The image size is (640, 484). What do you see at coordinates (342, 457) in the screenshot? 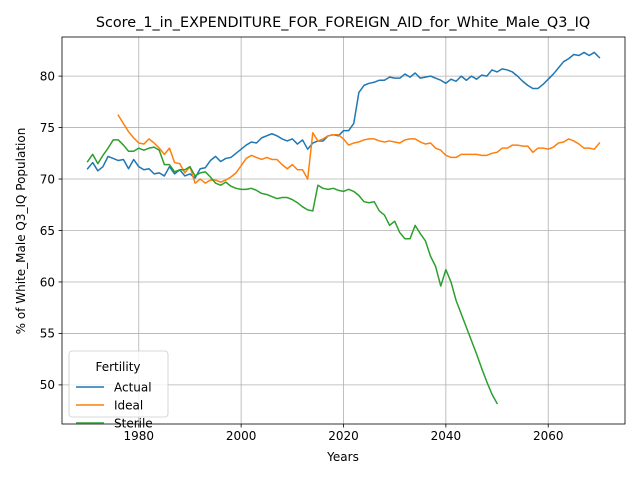
I see `x-axis-label: Years` at bounding box center [342, 457].